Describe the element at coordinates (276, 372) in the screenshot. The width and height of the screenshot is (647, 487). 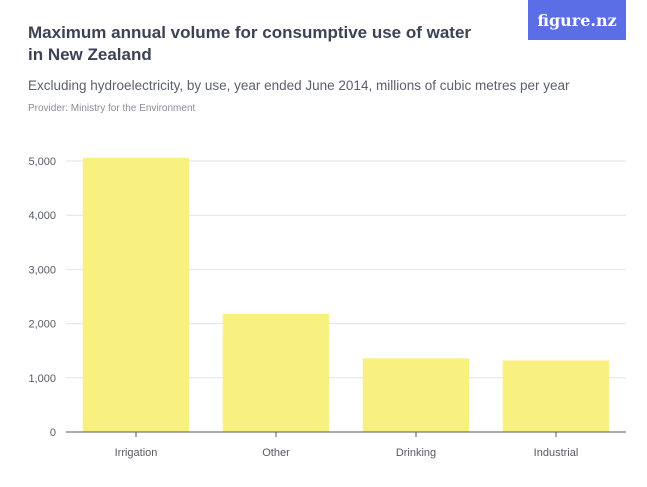
I see `bar-other` at that location.